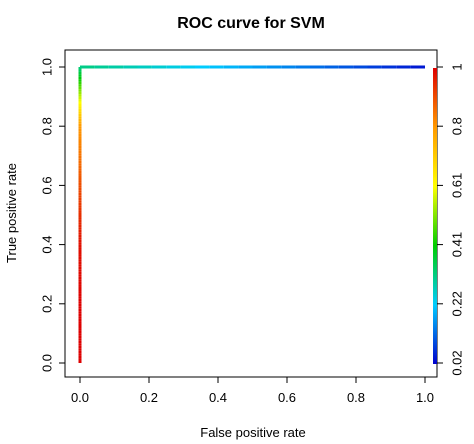 The width and height of the screenshot is (474, 444). What do you see at coordinates (251, 23) in the screenshot?
I see `chart-title: ROC curve for SVM` at bounding box center [251, 23].